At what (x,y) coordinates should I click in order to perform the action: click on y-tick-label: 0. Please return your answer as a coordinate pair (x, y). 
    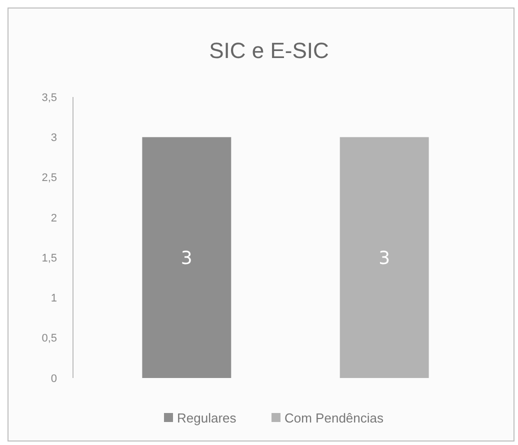
    Looking at the image, I should click on (53, 378).